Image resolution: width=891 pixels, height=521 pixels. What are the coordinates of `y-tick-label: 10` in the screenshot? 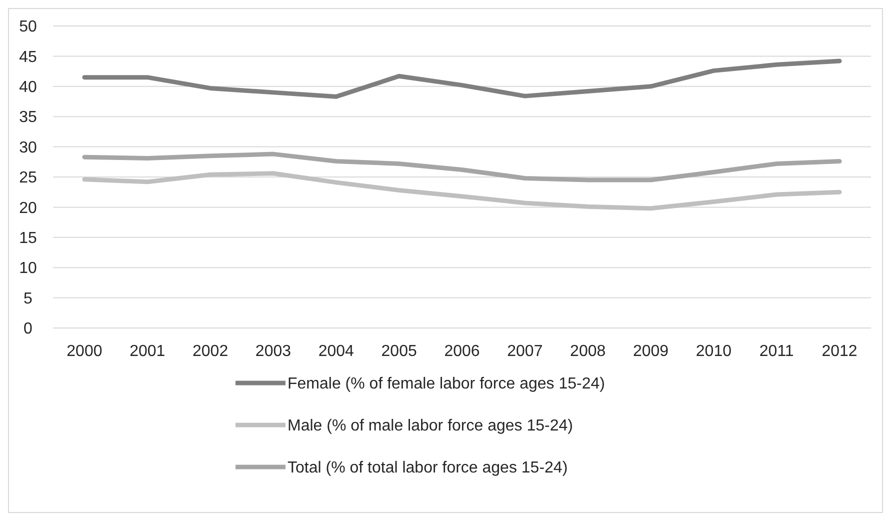 It's located at (28, 269).